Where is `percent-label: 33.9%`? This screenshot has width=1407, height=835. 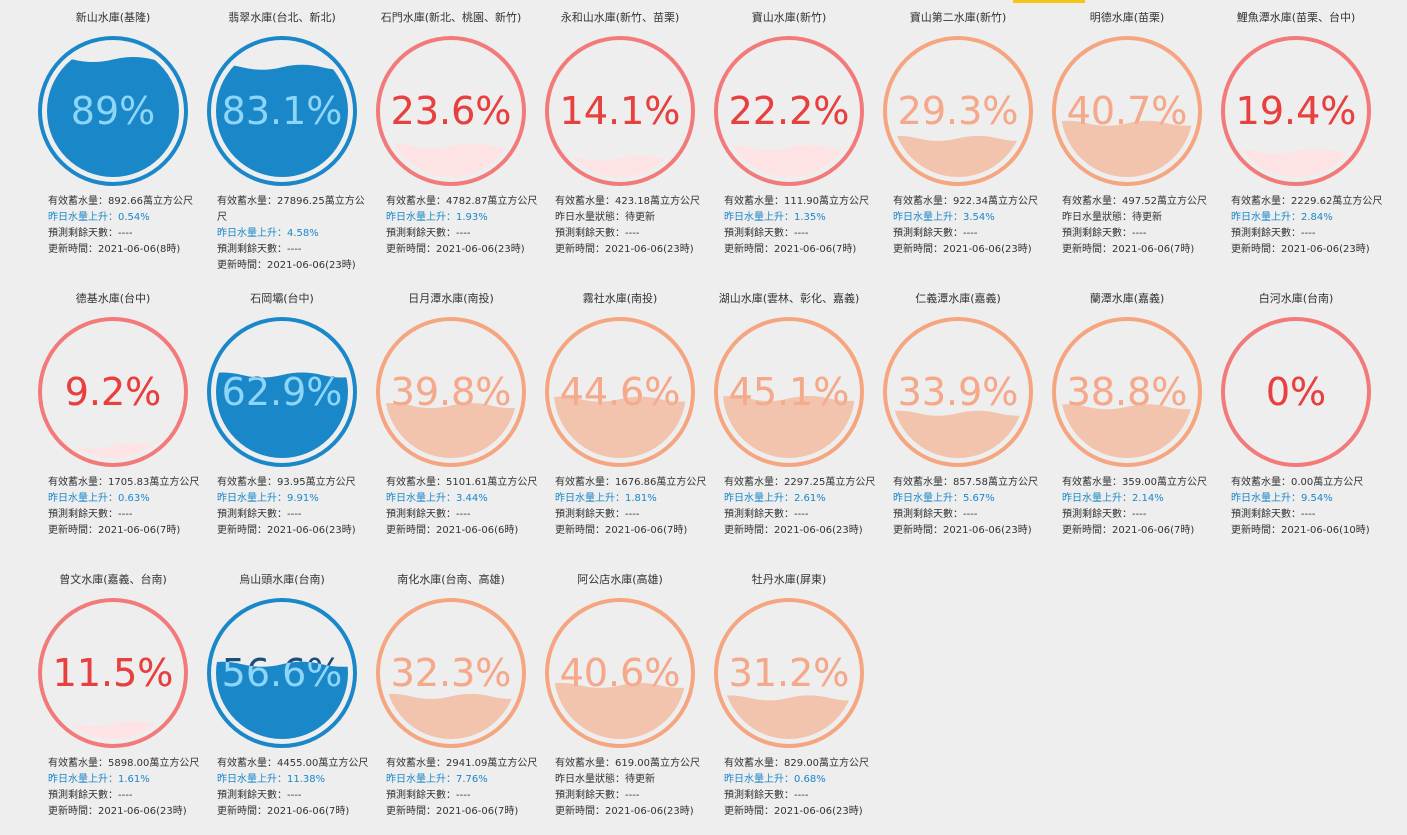 percent-label: 33.9% is located at coordinates (958, 392).